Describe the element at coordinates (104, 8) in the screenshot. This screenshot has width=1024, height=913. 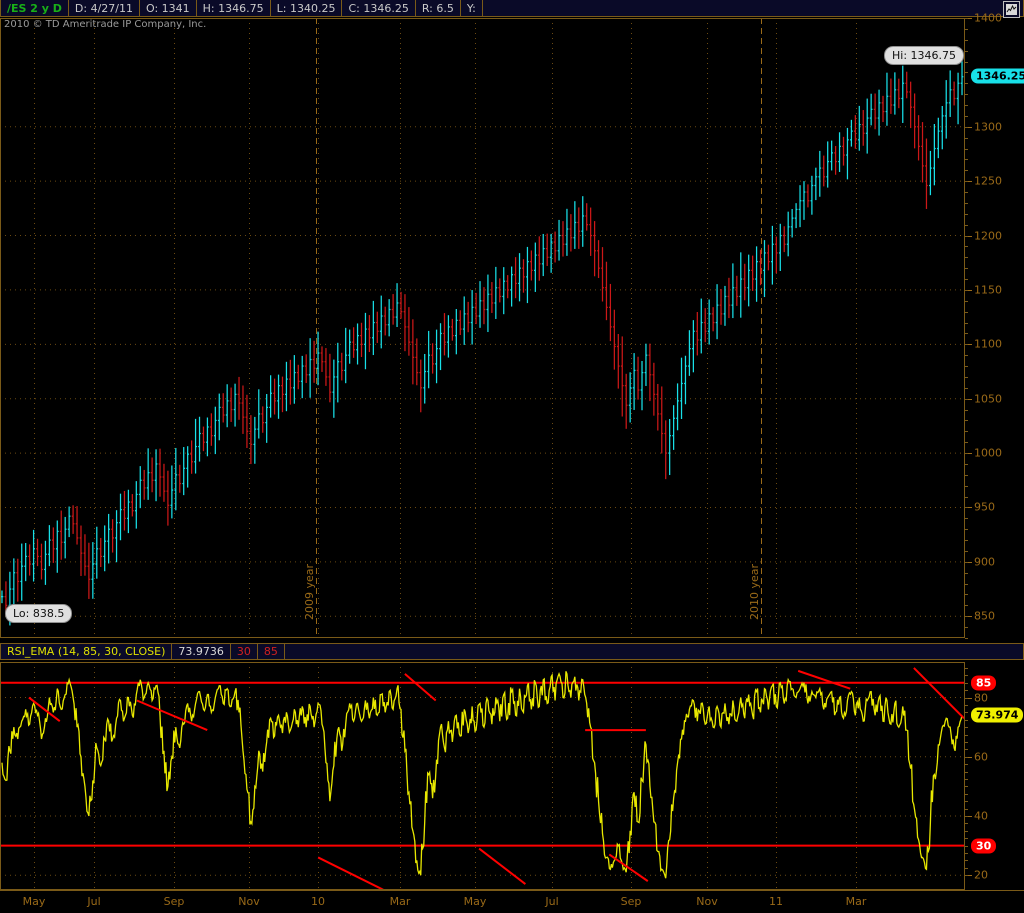
I see `field-date: D: 4/27/11` at that location.